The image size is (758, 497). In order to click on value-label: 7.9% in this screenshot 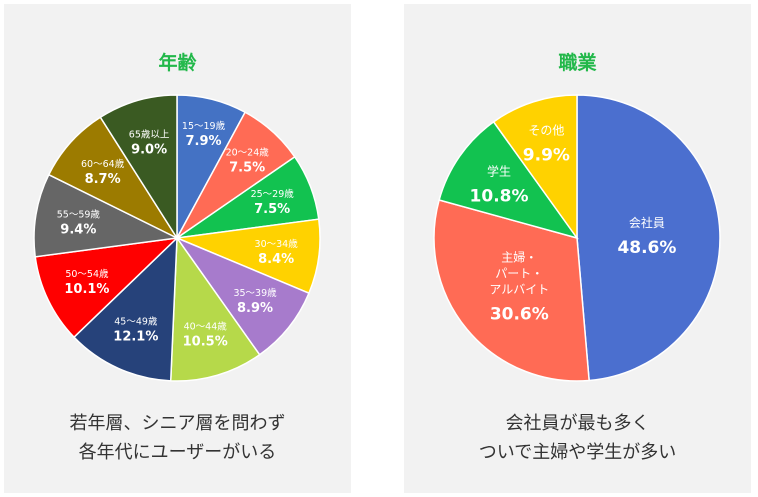, I will do `click(203, 141)`.